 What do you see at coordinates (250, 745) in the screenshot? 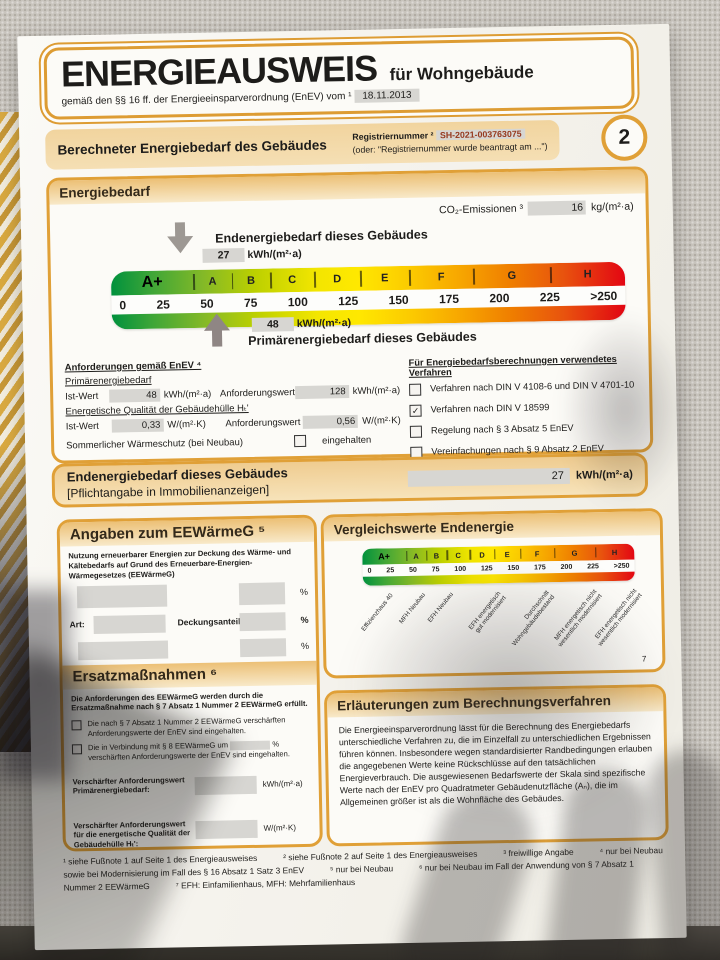
I see `ersatz-percent-field` at bounding box center [250, 745].